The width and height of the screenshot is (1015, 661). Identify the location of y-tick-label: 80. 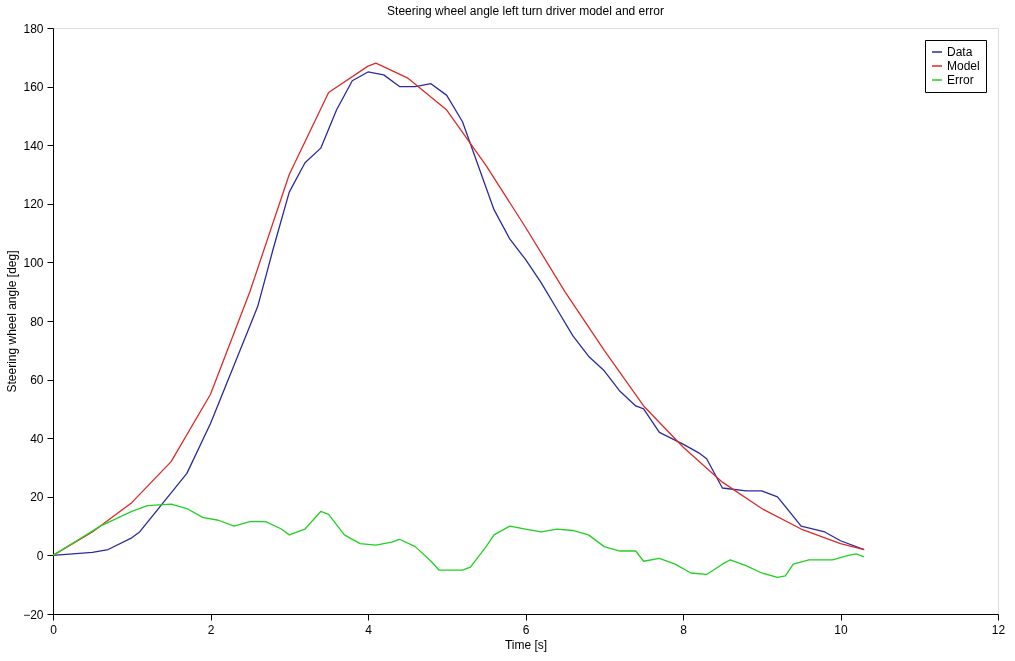
(37, 321).